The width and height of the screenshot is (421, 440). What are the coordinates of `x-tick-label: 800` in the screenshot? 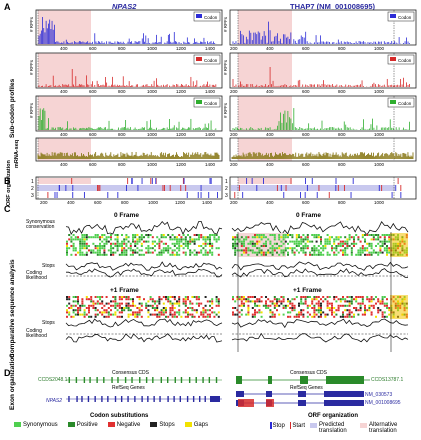 It's located at (125, 202).